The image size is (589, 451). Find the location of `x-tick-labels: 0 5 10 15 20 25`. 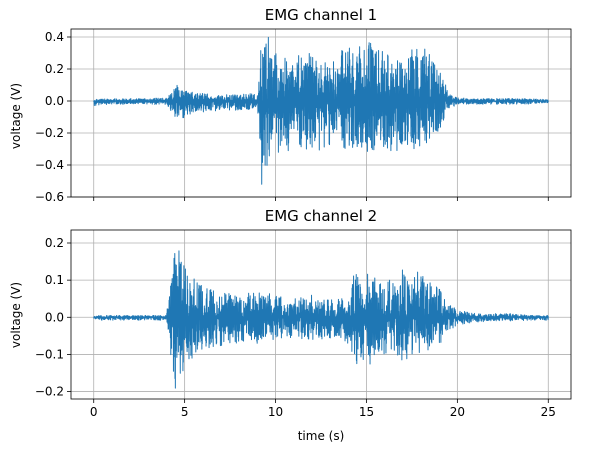

x-tick-labels: 0 5 10 15 20 25 is located at coordinates (323, 412).